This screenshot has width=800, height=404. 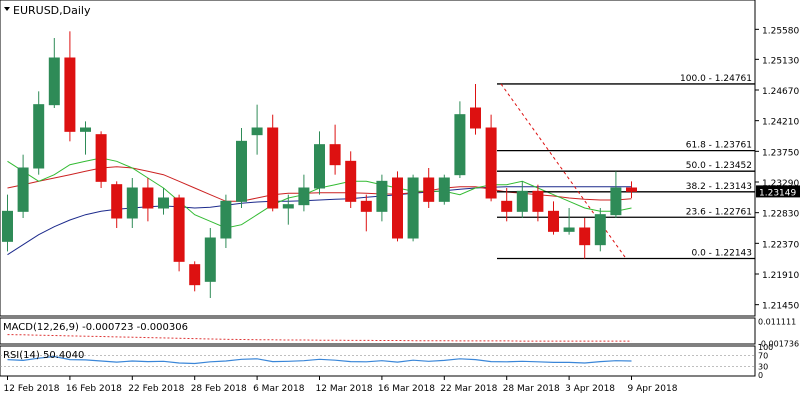 What do you see at coordinates (780, 153) in the screenshot?
I see `price-tick-label: 1.23750` at bounding box center [780, 153].